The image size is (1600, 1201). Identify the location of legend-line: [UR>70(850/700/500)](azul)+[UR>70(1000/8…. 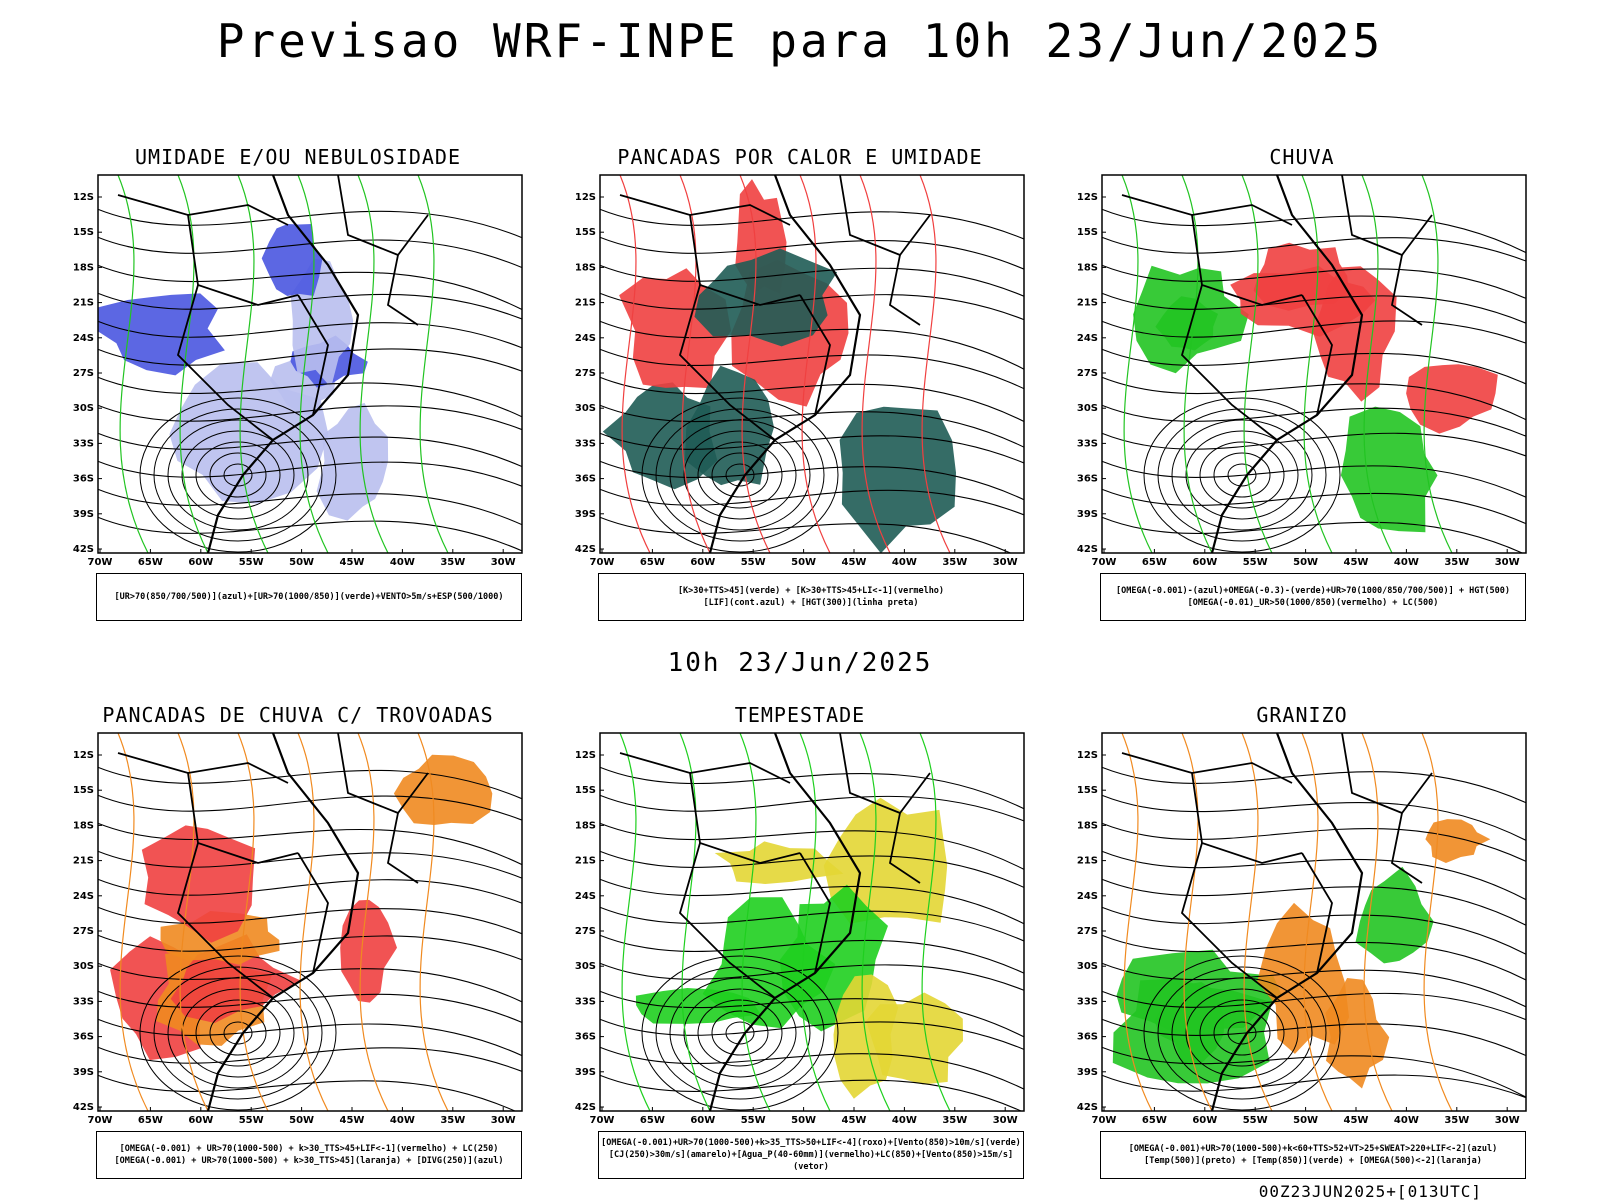
(309, 597).